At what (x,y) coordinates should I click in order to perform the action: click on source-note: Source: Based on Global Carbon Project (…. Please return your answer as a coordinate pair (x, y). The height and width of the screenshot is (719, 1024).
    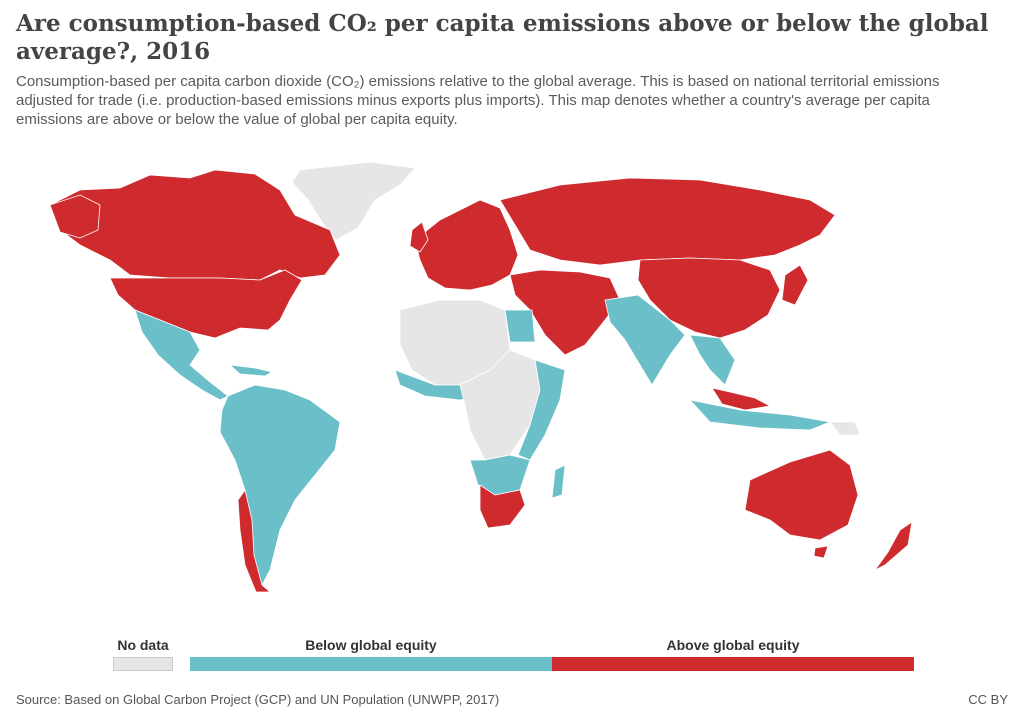
    Looking at the image, I should click on (258, 699).